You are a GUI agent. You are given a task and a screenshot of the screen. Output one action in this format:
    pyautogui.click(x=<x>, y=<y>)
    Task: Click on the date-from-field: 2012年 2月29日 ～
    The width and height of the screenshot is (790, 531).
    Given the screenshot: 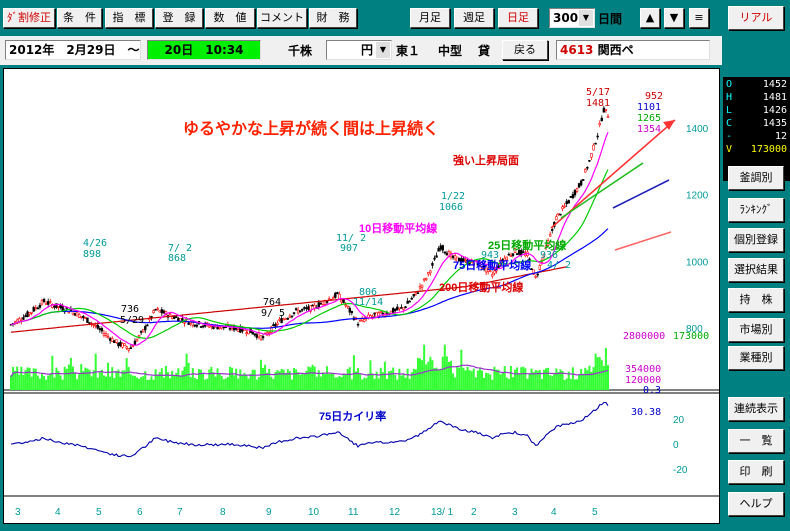 What is the action you would take?
    pyautogui.click(x=73, y=50)
    